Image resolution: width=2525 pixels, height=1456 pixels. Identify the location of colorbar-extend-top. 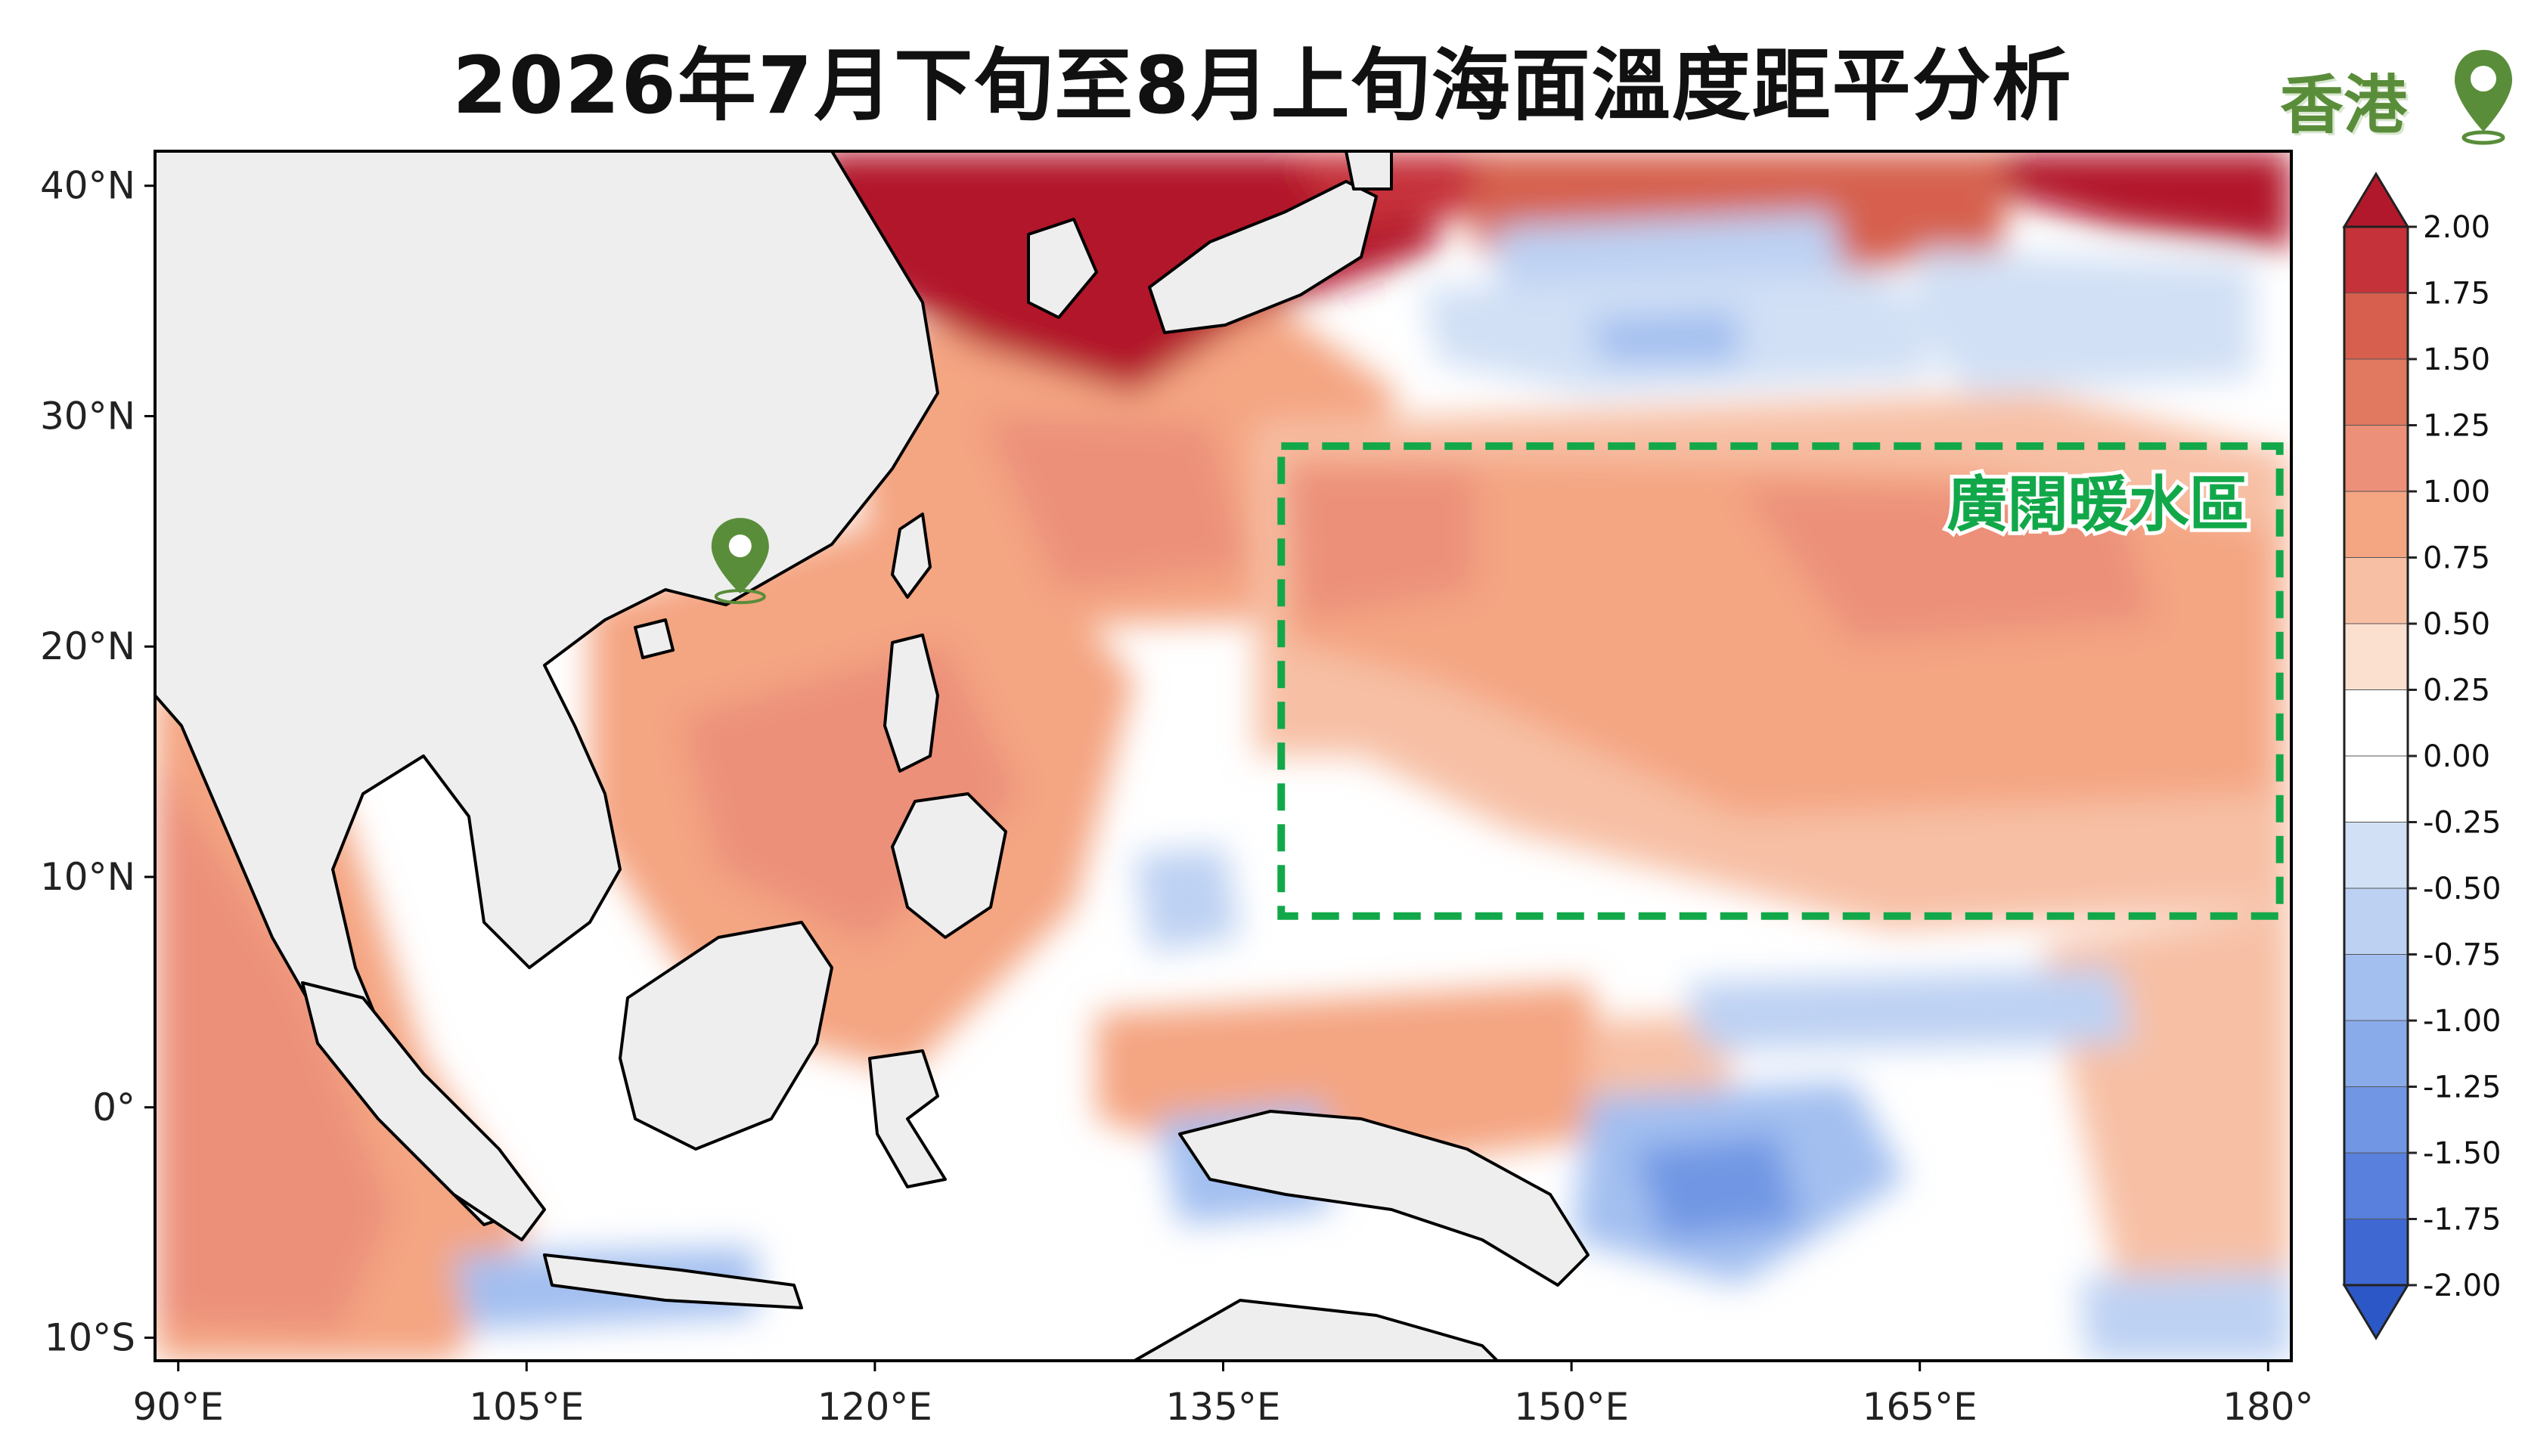
(2376, 200).